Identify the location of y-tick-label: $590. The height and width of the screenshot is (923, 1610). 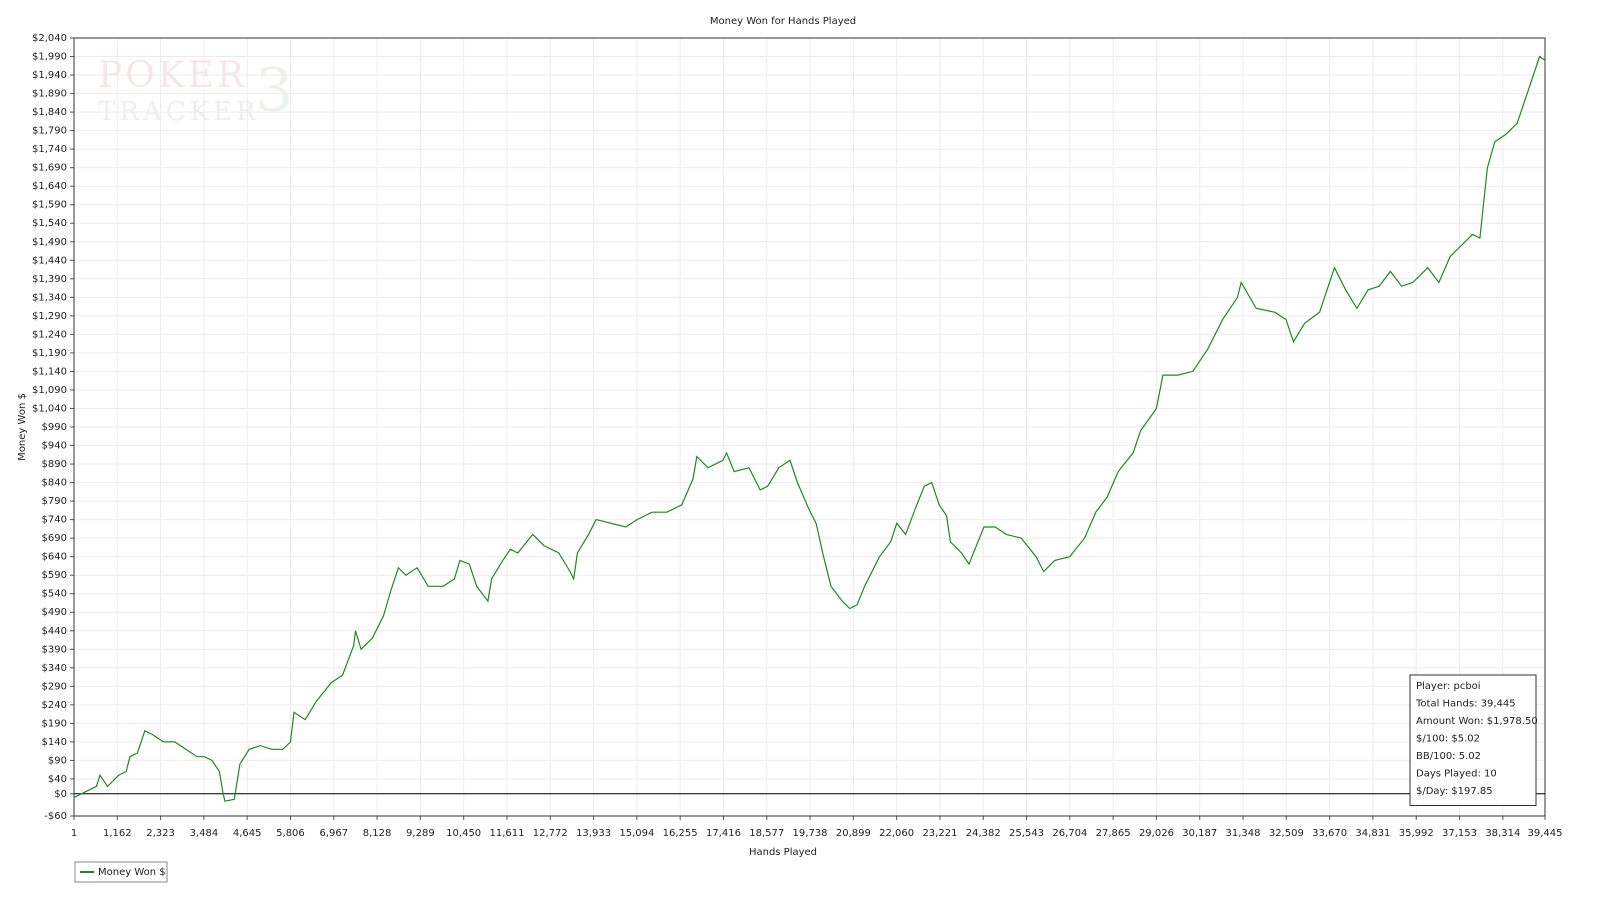
(54, 575).